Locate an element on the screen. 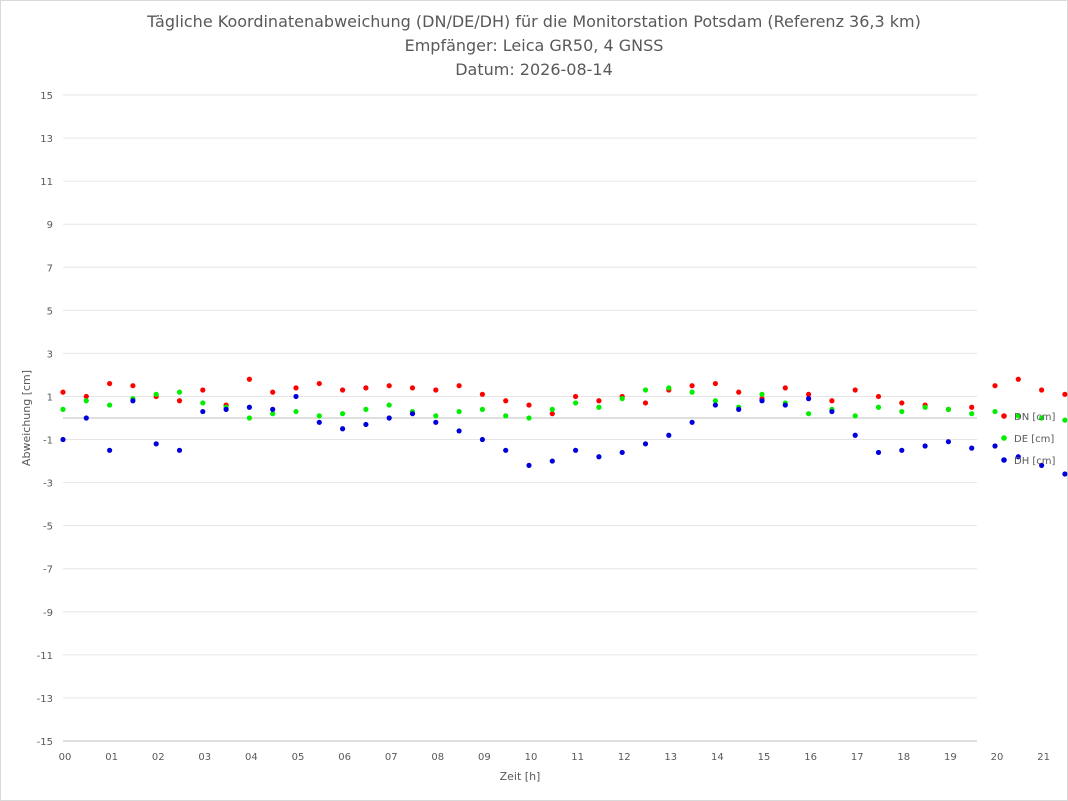  data-points is located at coordinates (564, 426).